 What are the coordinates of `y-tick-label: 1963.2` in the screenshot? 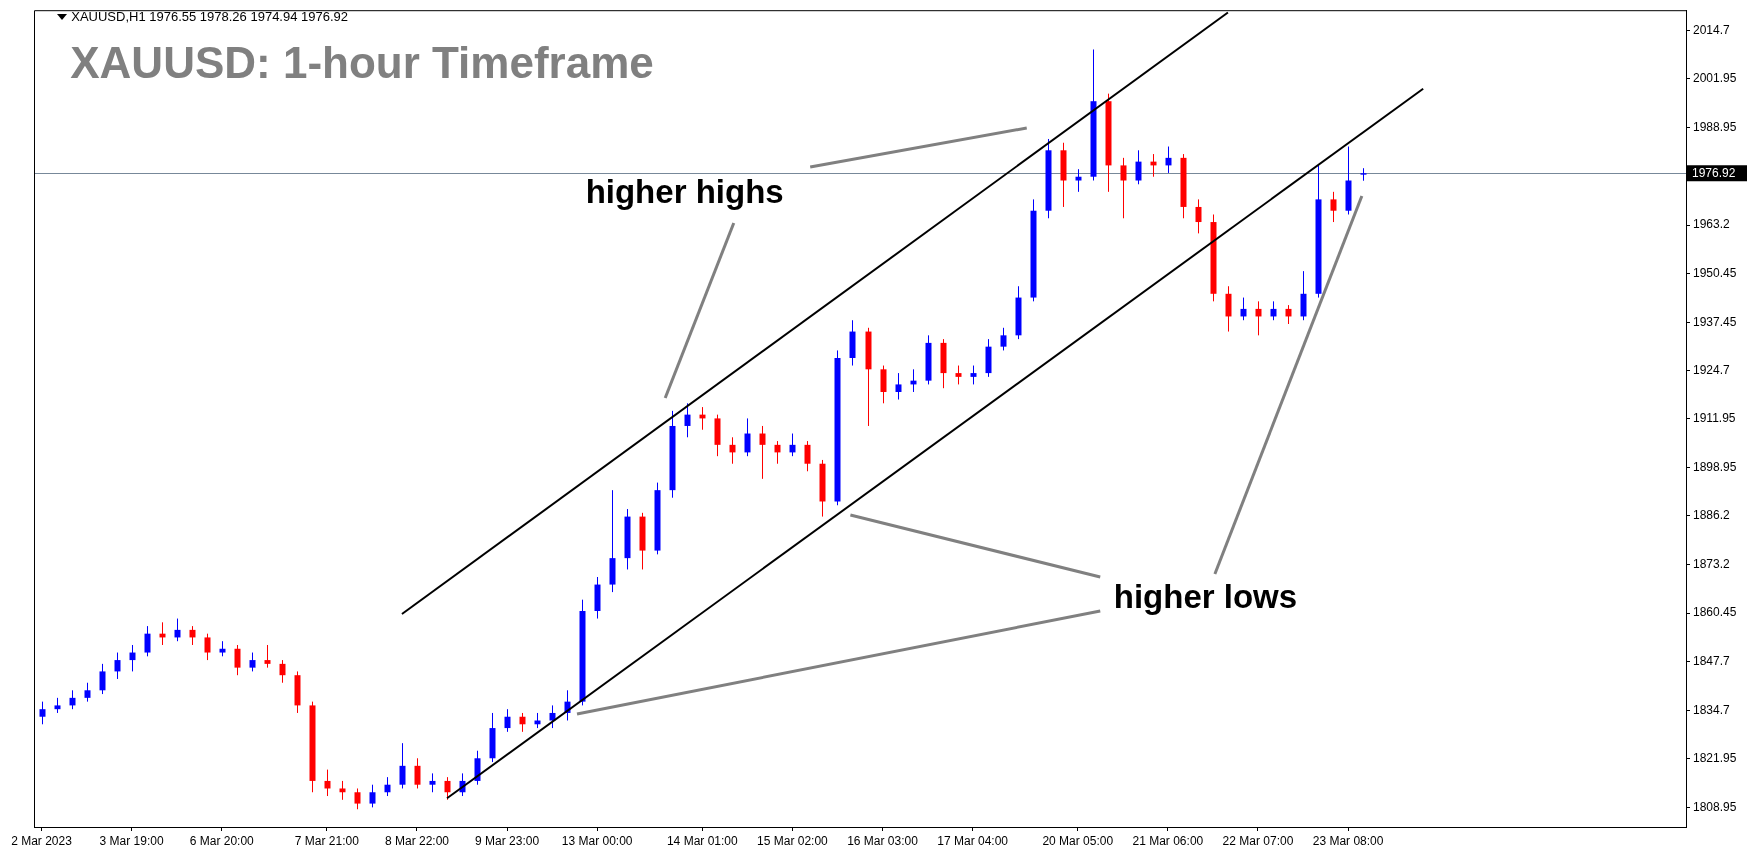 It's located at (1712, 224).